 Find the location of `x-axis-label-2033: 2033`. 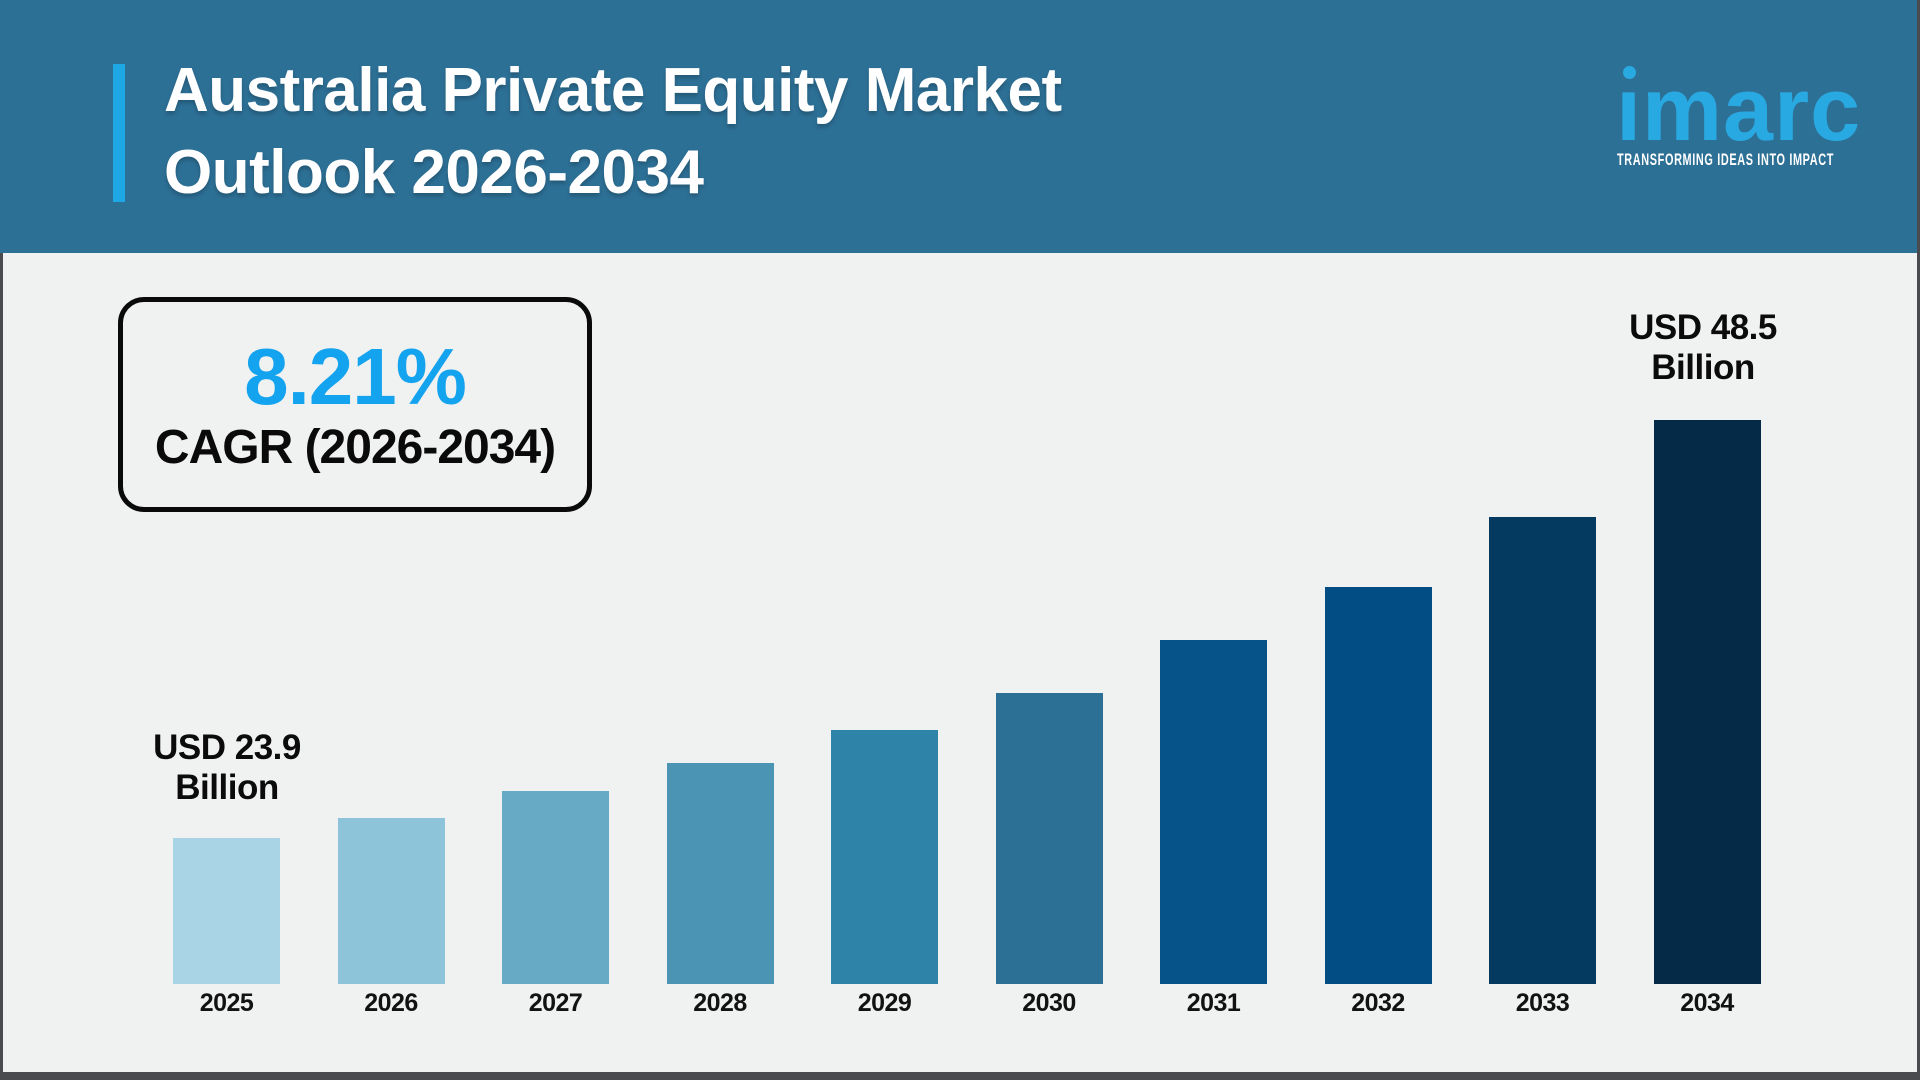

x-axis-label-2033: 2033 is located at coordinates (1542, 1003).